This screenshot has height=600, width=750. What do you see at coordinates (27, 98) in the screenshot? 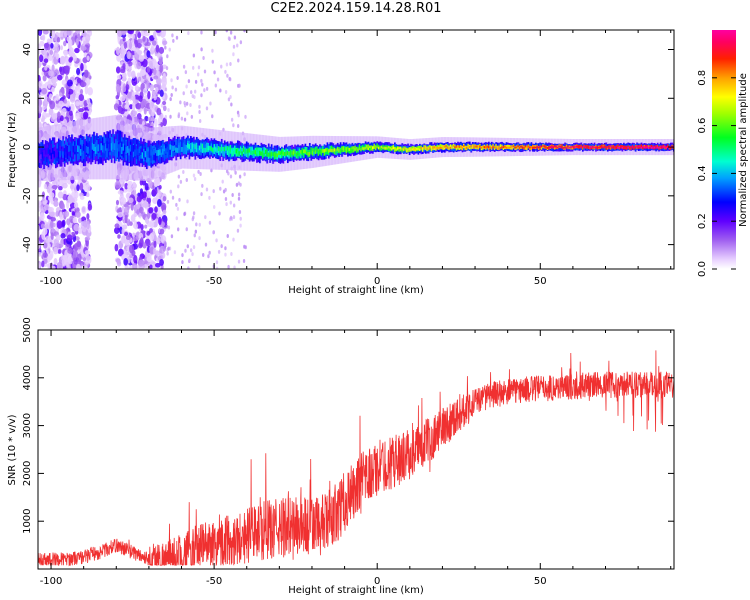
I see `spectrogram-y-tick-label: 20` at bounding box center [27, 98].